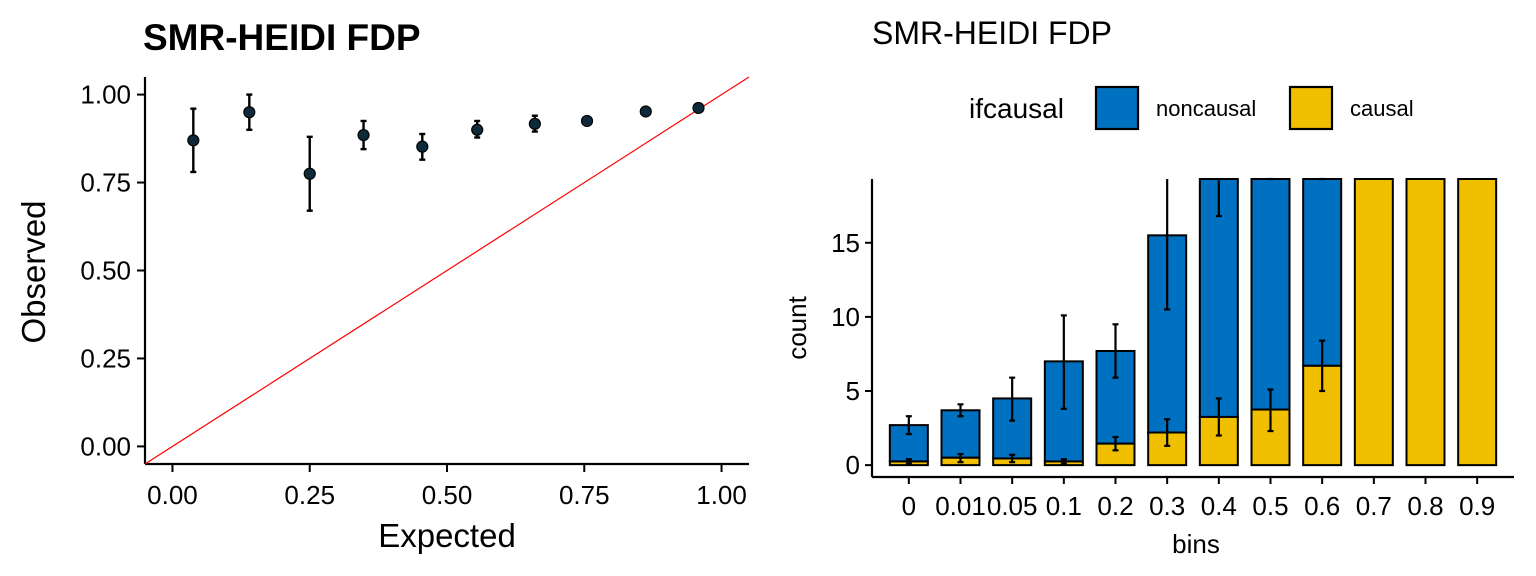 This screenshot has height=576, width=1536. I want to click on legend-swatch-noncausal, so click(1117, 108).